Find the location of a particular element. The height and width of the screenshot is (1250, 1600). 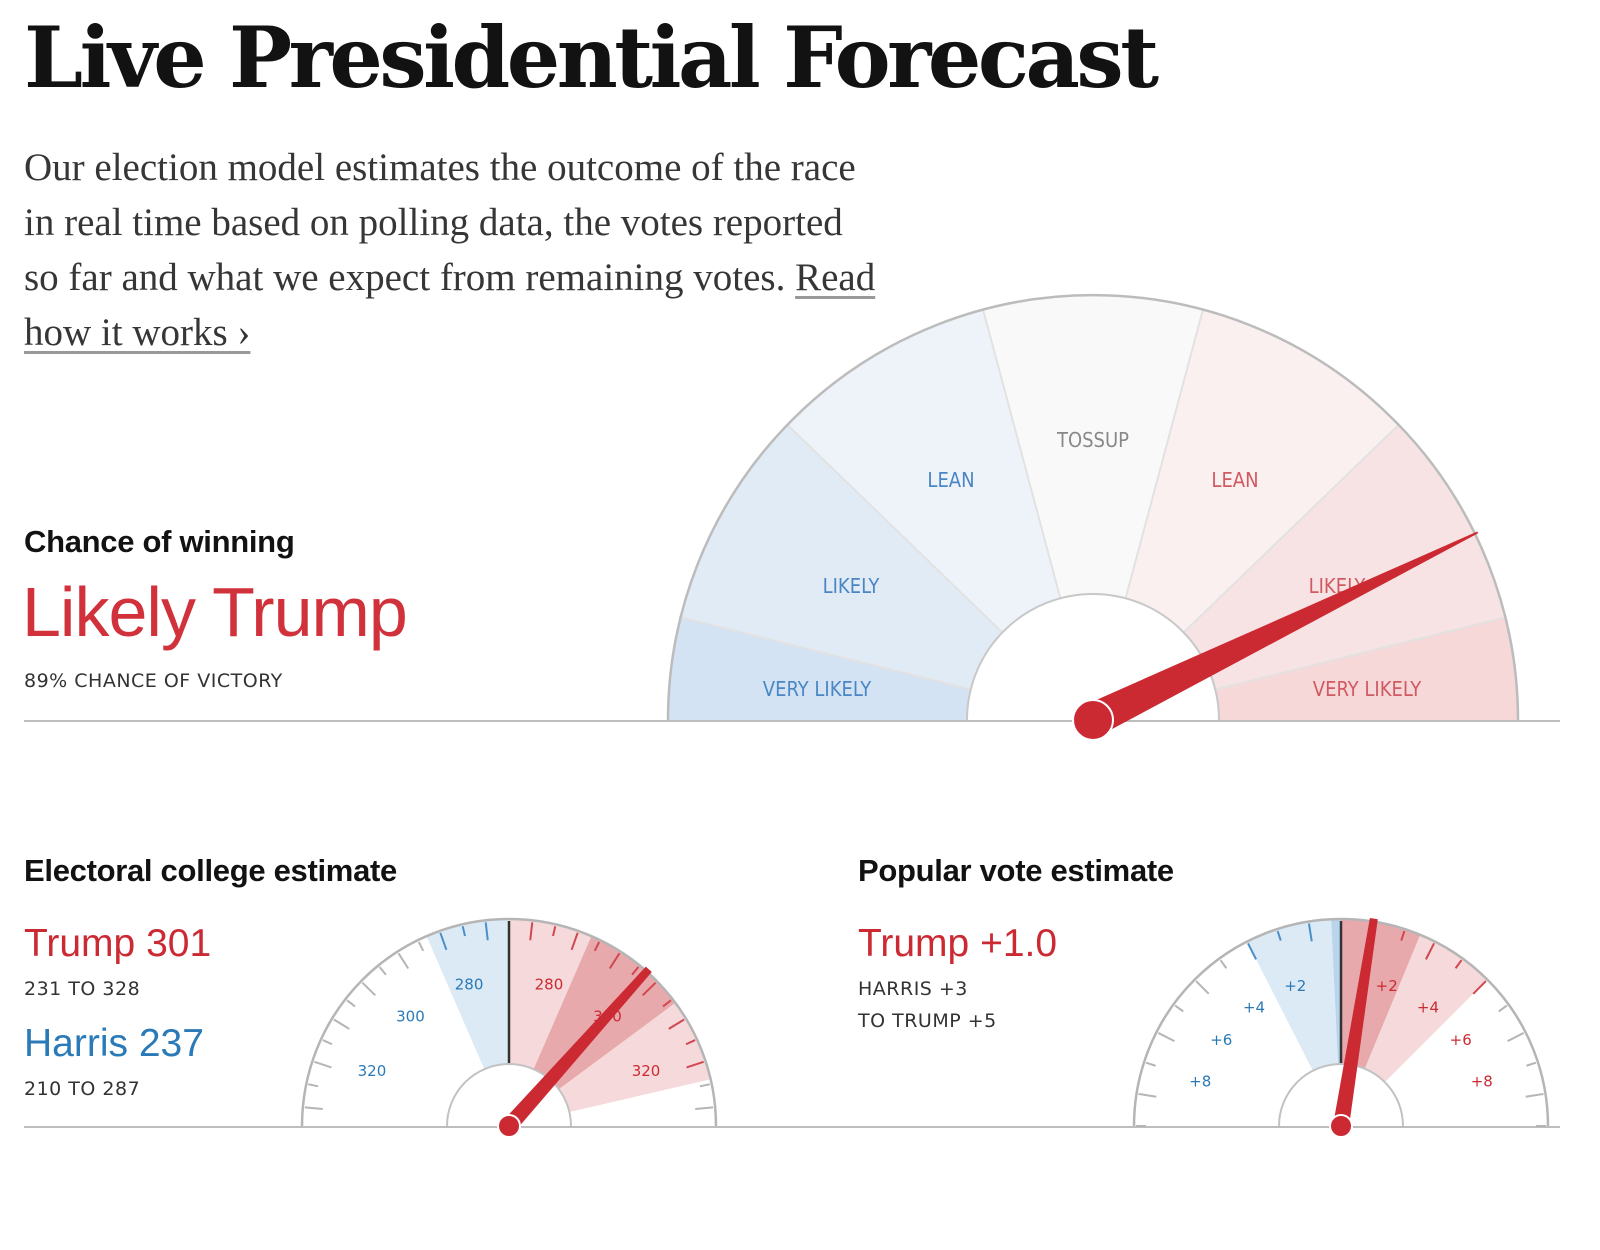

pv-gauge-outer-arc is located at coordinates (1341, 1022).